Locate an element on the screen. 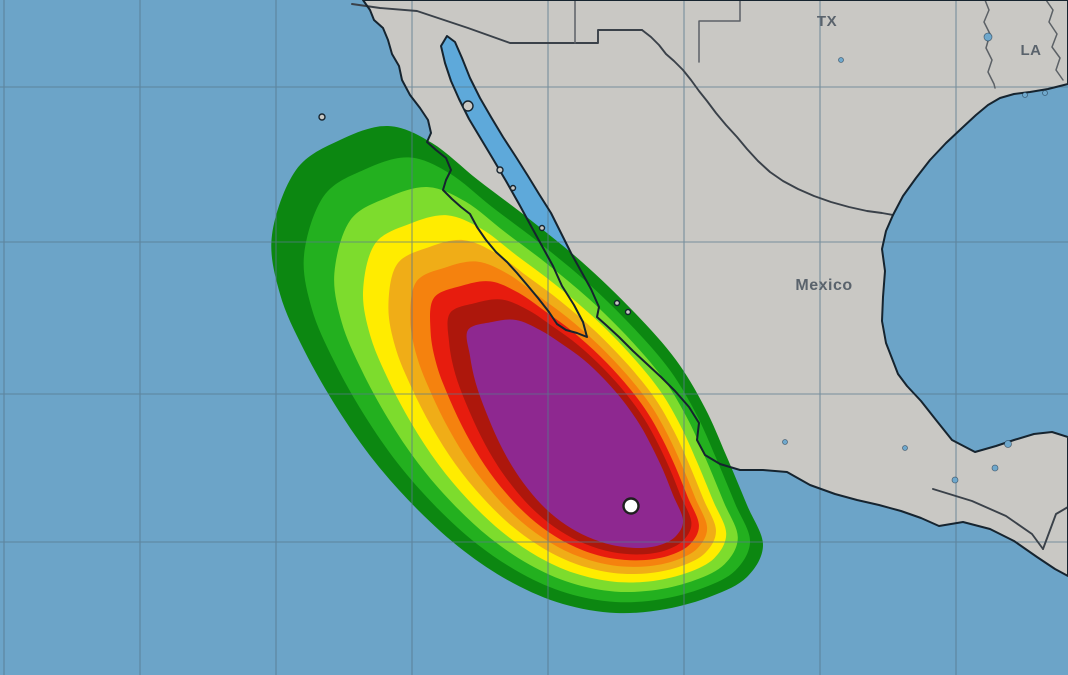 The width and height of the screenshot is (1068, 675). tx-la-border is located at coordinates (989, 44).